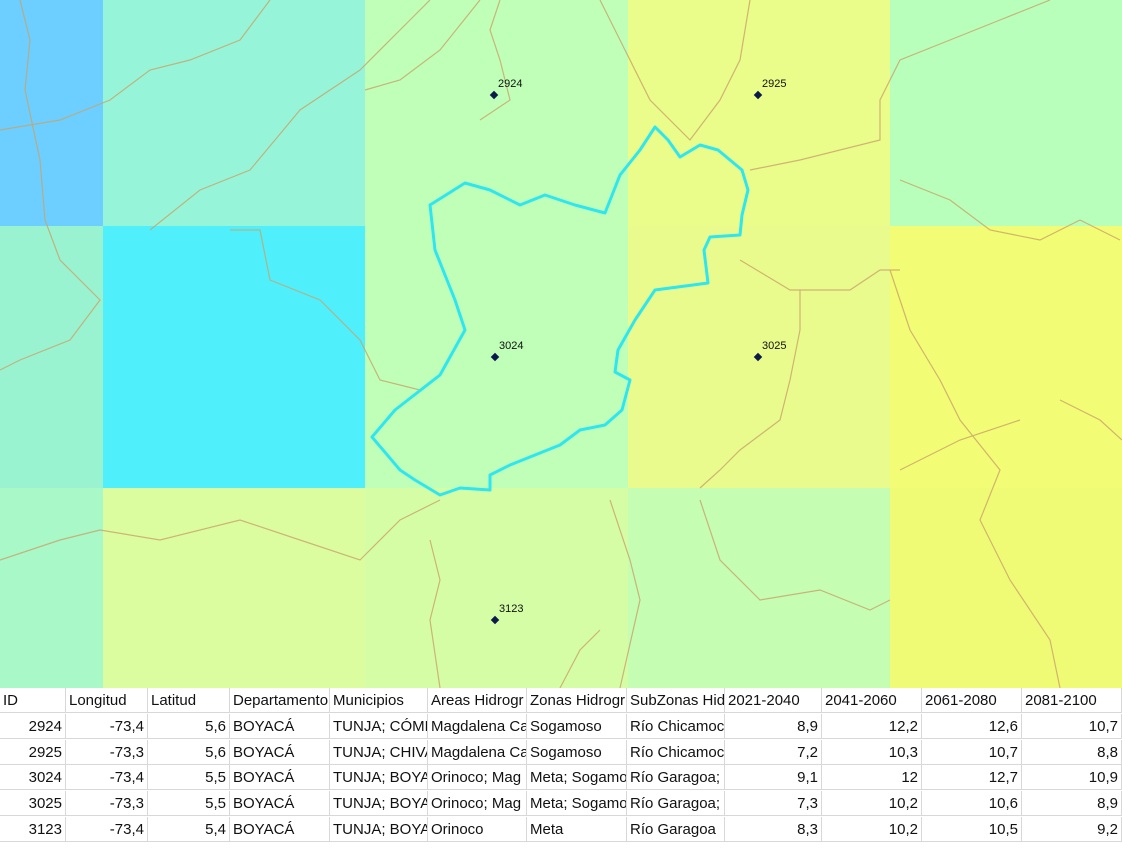  I want to click on table-cell: 5,4, so click(189, 829).